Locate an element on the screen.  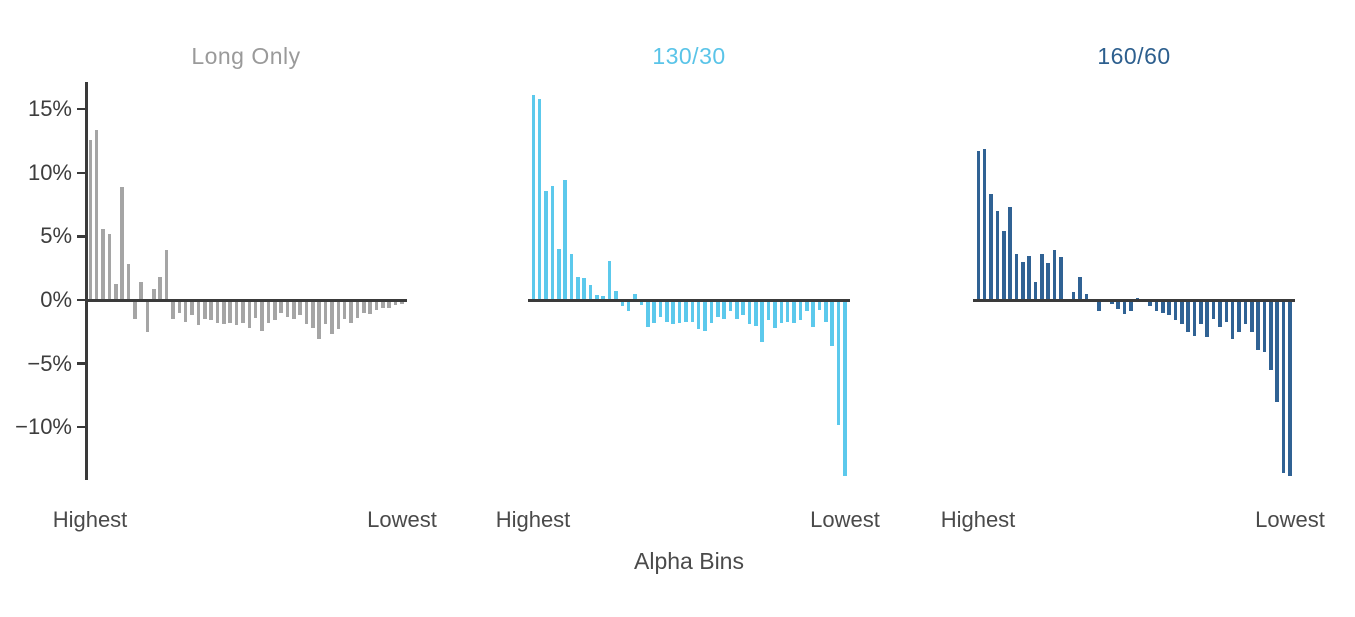
y-tick-label: 15% is located at coordinates (49, 109).